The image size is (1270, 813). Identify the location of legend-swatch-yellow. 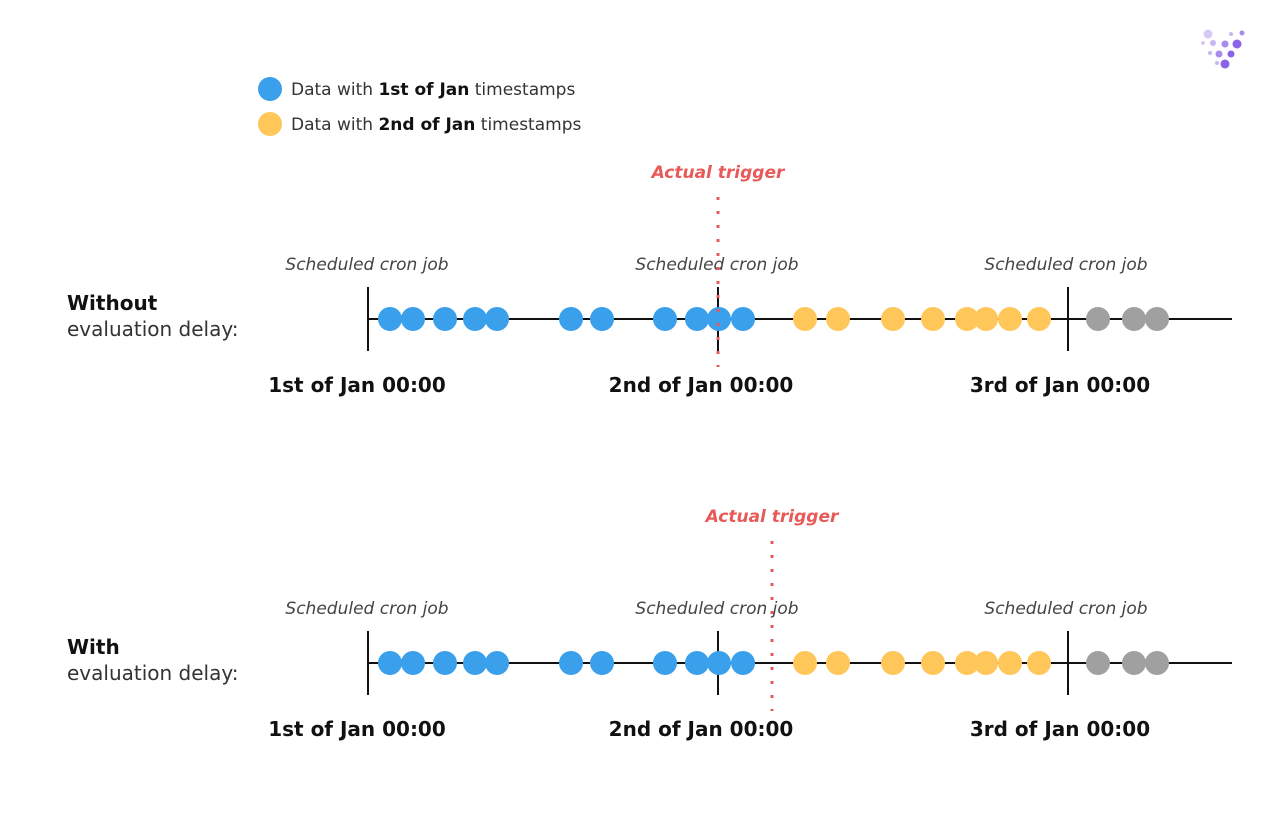
(270, 124).